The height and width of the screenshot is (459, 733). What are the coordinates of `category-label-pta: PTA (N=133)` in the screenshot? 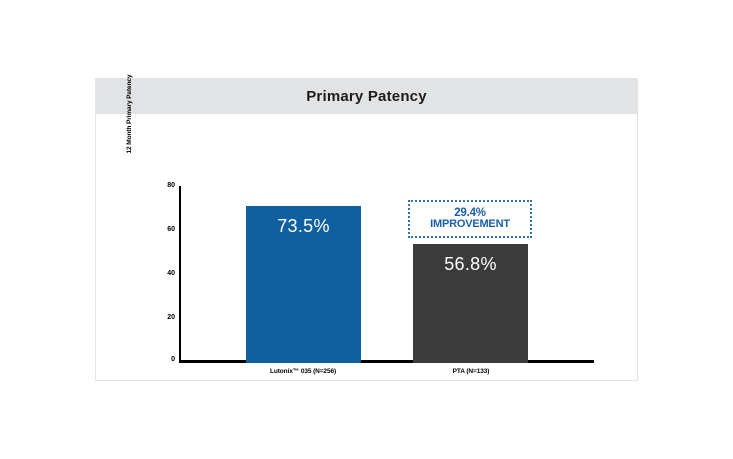 It's located at (471, 371).